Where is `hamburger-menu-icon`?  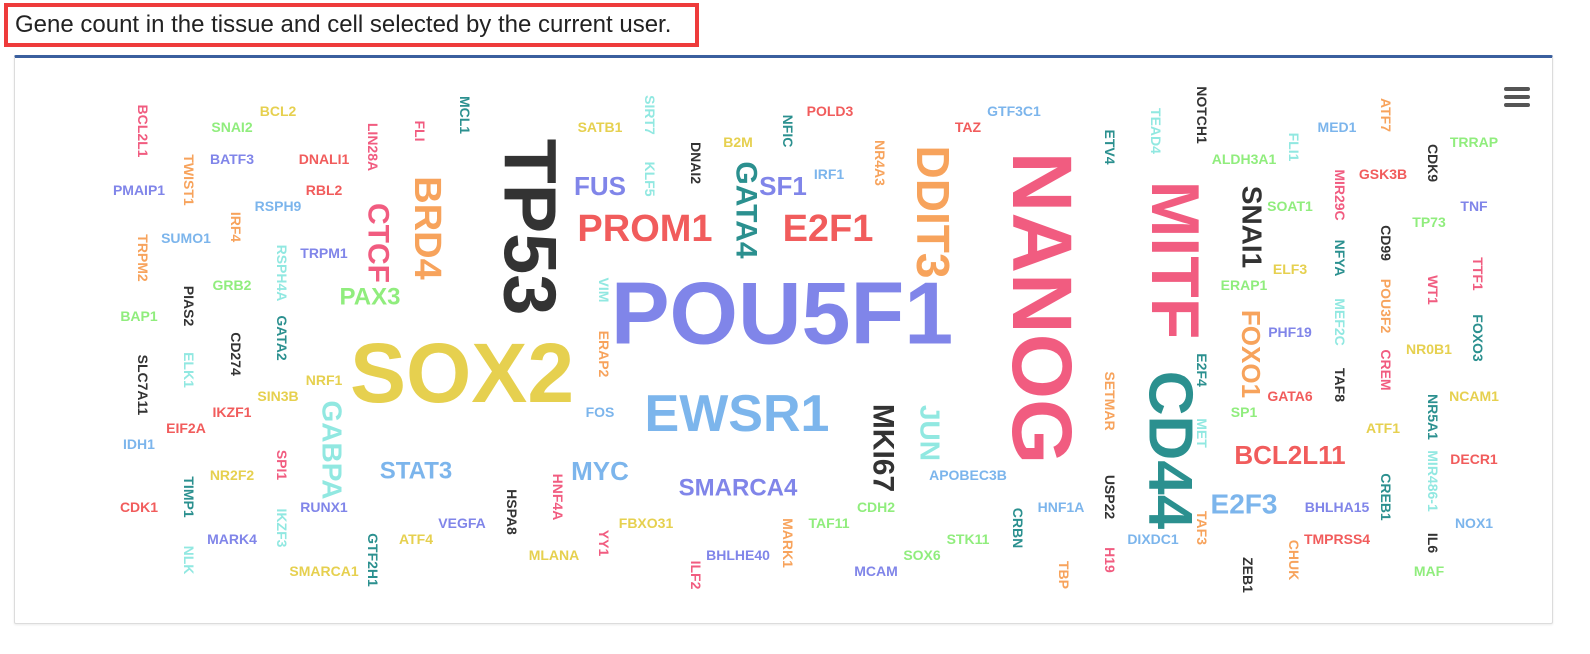
hamburger-menu-icon is located at coordinates (1517, 98).